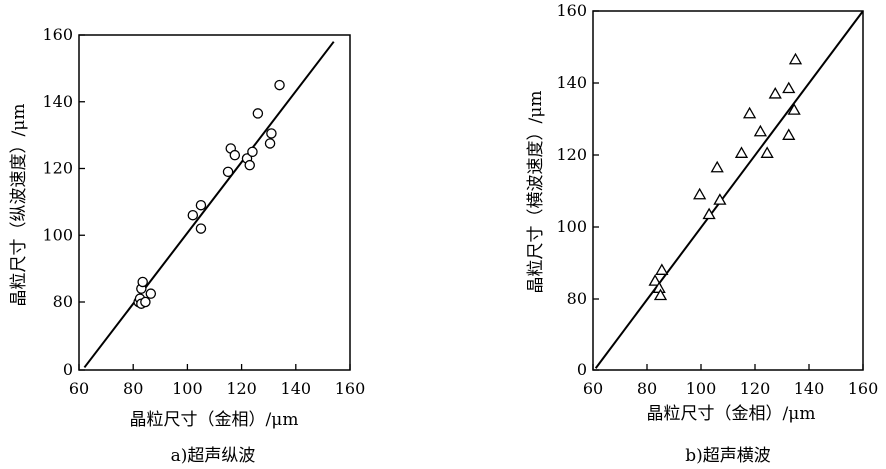 This screenshot has width=886, height=469. Describe the element at coordinates (536, 192) in the screenshot. I see `y-axis-label: 晶粒尺寸（横波速度）/μm` at that location.